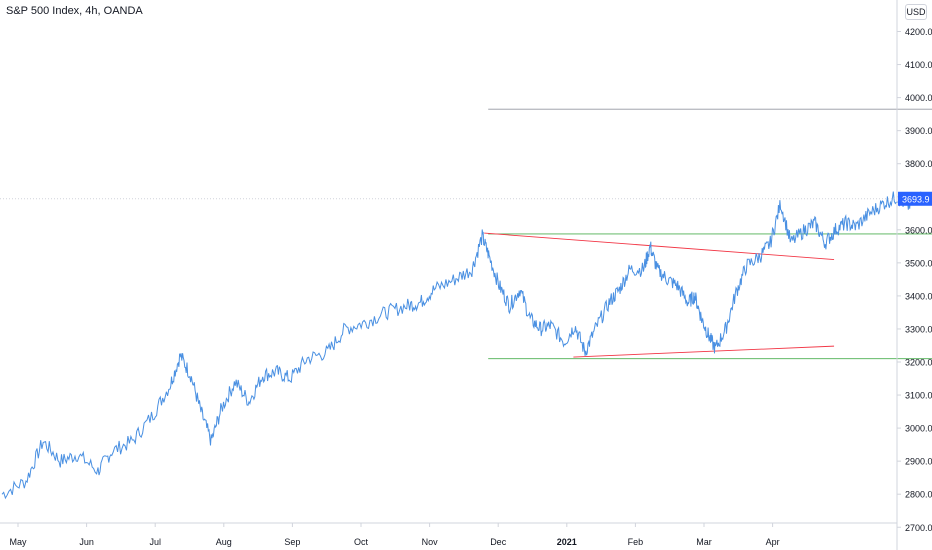 This screenshot has width=932, height=550. Describe the element at coordinates (18, 542) in the screenshot. I see `x-tick-label: May` at that location.